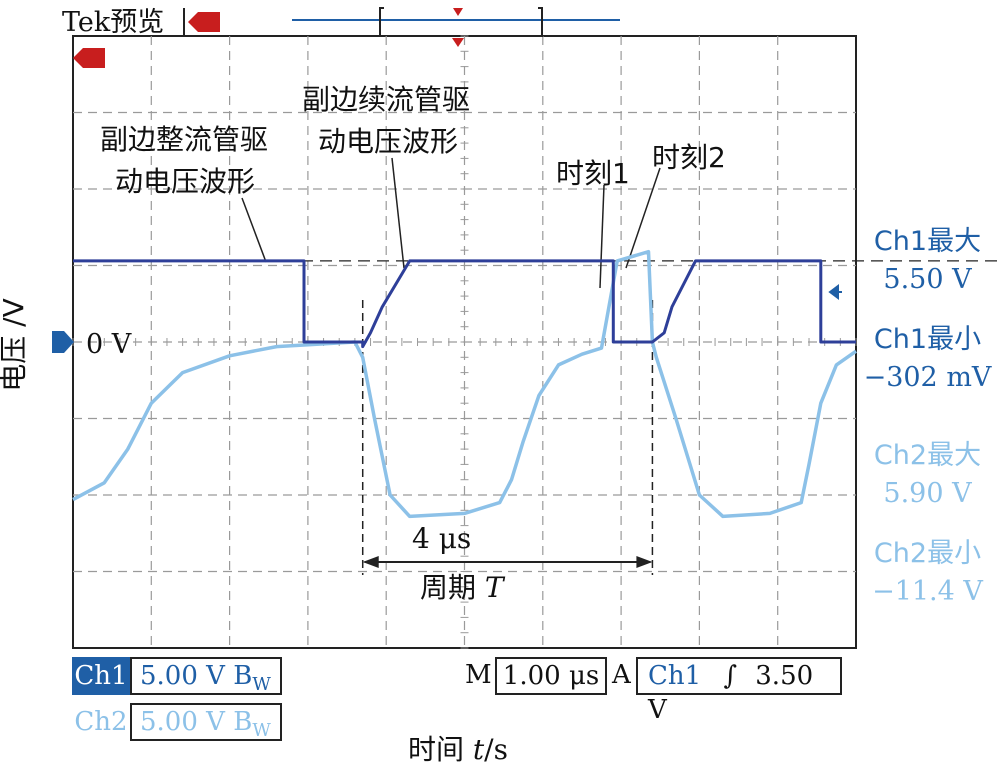 The width and height of the screenshot is (1000, 769). I want to click on timebase-m-label: M, so click(478, 675).